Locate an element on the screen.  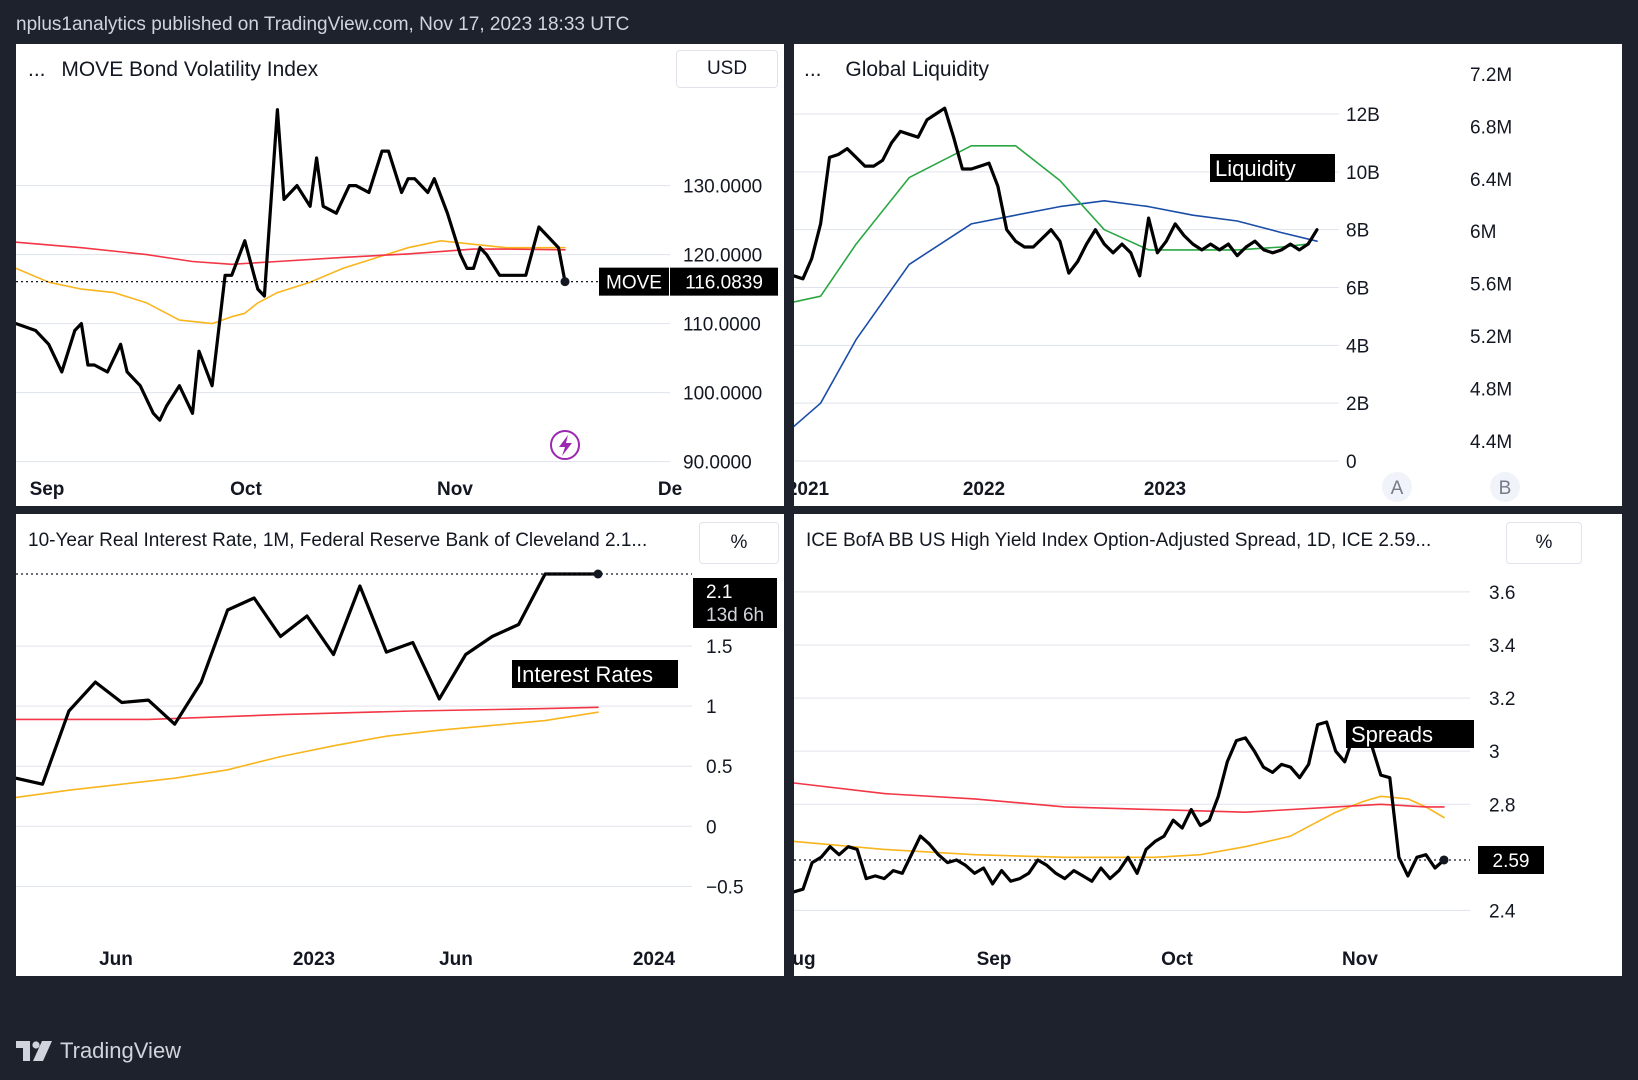
right-axis-tick-label: 4.4M is located at coordinates (1491, 442).